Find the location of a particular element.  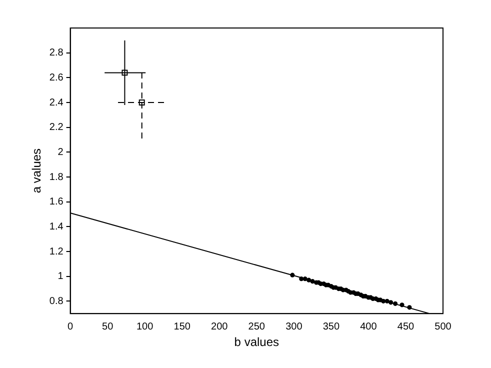

x-tick-label: 100 is located at coordinates (145, 326).